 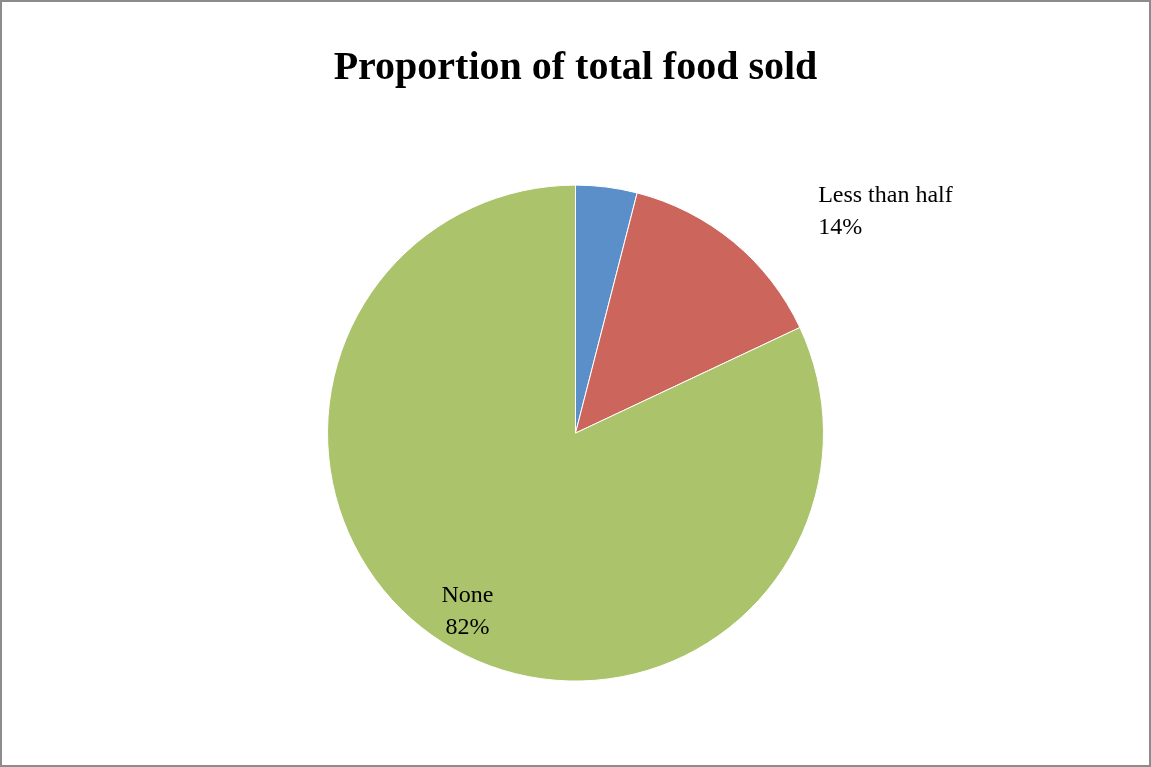 What do you see at coordinates (467, 626) in the screenshot?
I see `data-label: 82%` at bounding box center [467, 626].